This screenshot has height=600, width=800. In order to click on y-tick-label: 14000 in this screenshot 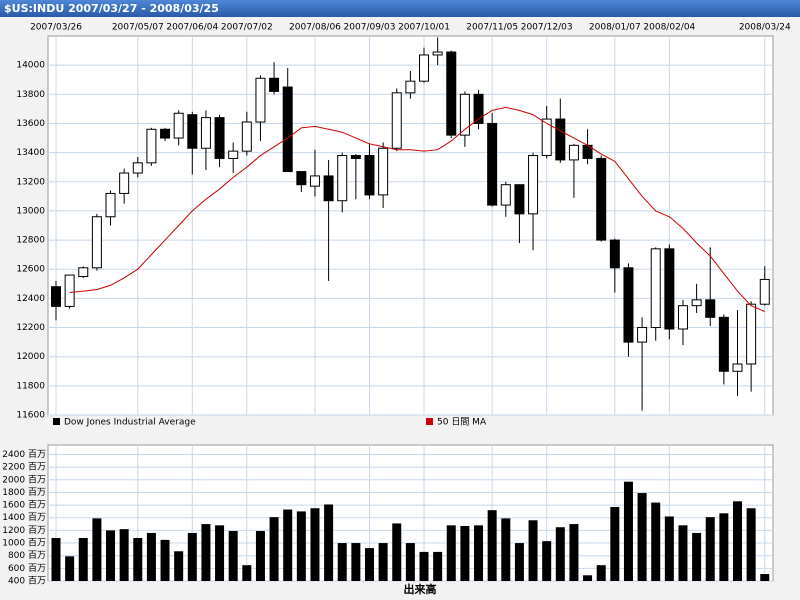, I will do `click(30, 66)`.